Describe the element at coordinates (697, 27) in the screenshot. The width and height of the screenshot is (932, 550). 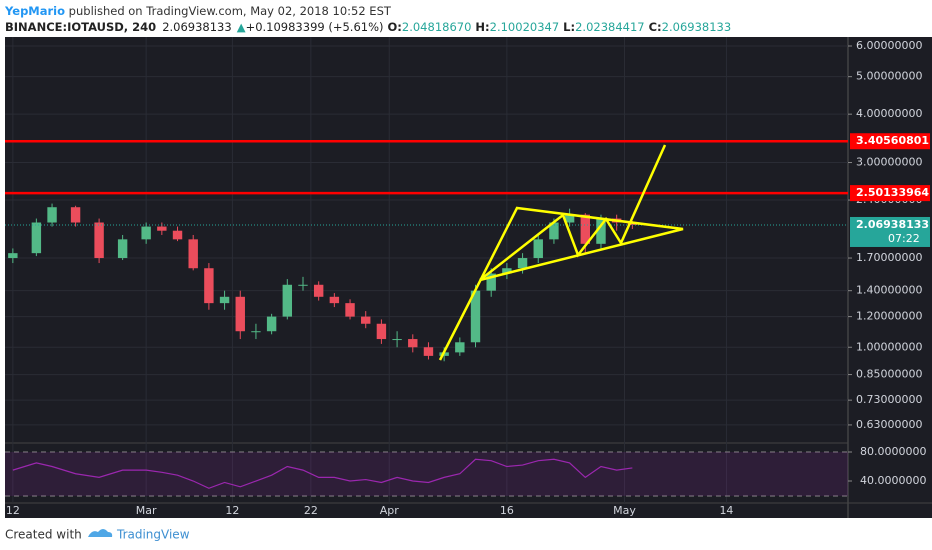
I see `ohlc-value: 2.06938133` at that location.